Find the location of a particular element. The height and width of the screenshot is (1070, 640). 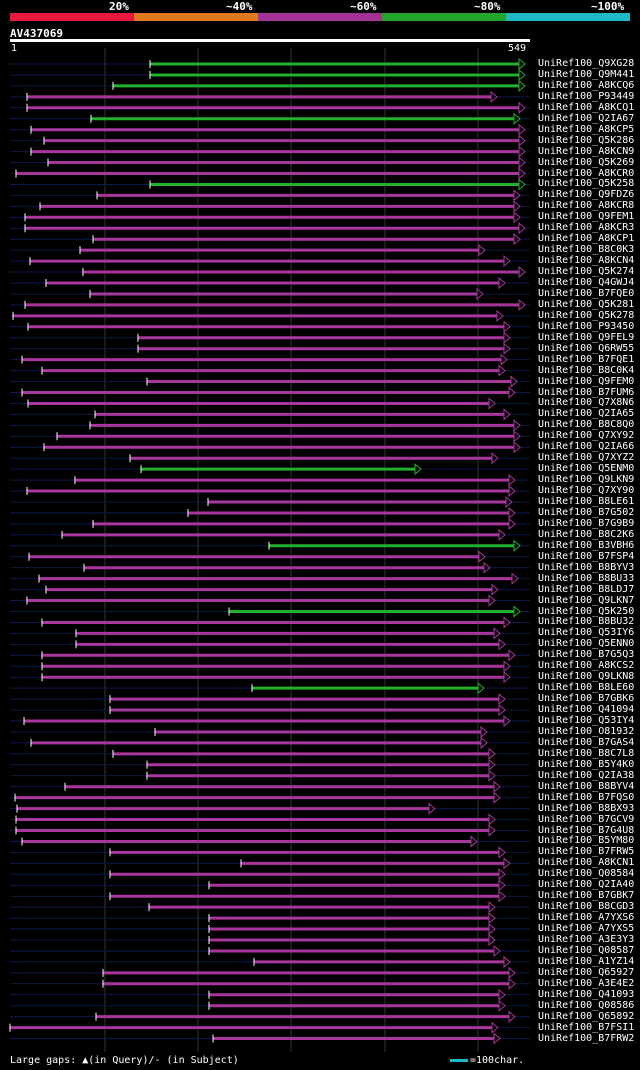

hit-label: UniRef100_Q9LKN7 is located at coordinates (586, 600).